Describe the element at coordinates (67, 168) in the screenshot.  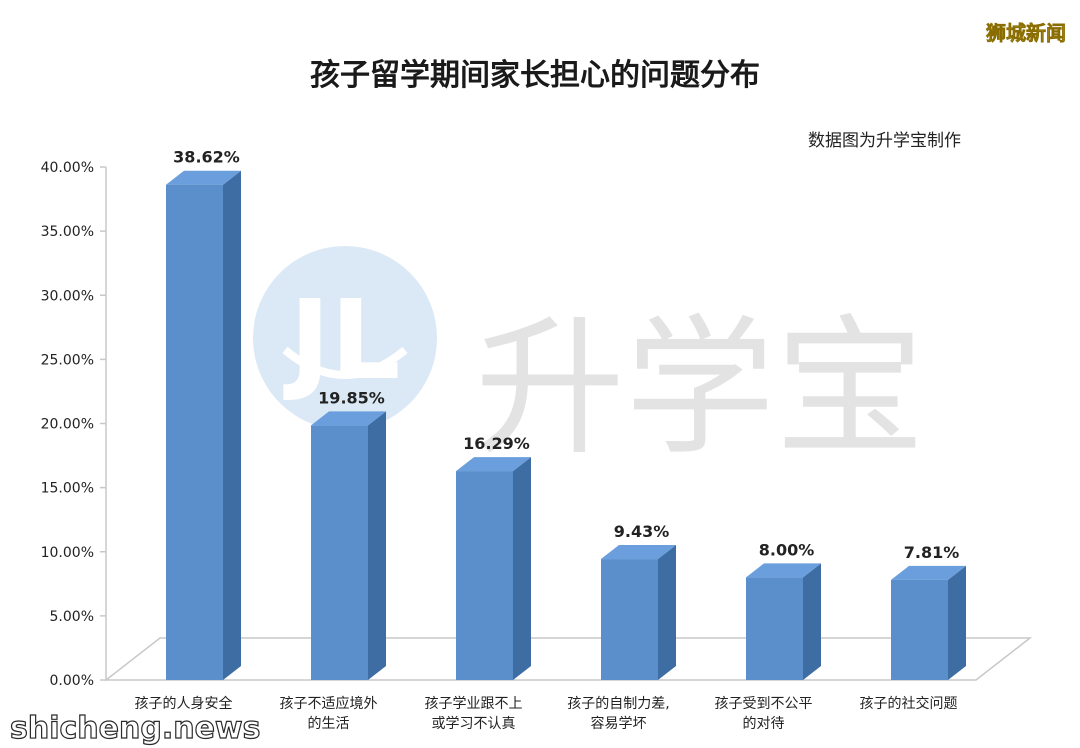
I see `y-tick-label: 40.00%` at that location.